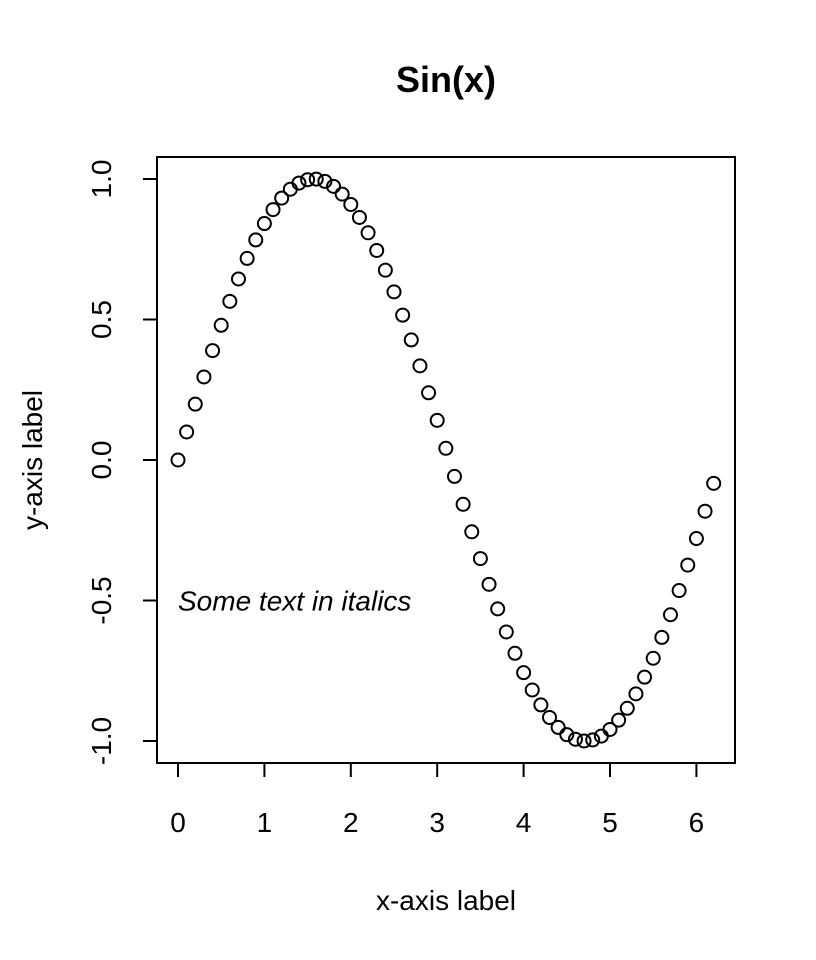 This screenshot has width=816, height=960. What do you see at coordinates (437, 800) in the screenshot?
I see `x-axis: 0 1 2 3 4 5 6` at bounding box center [437, 800].